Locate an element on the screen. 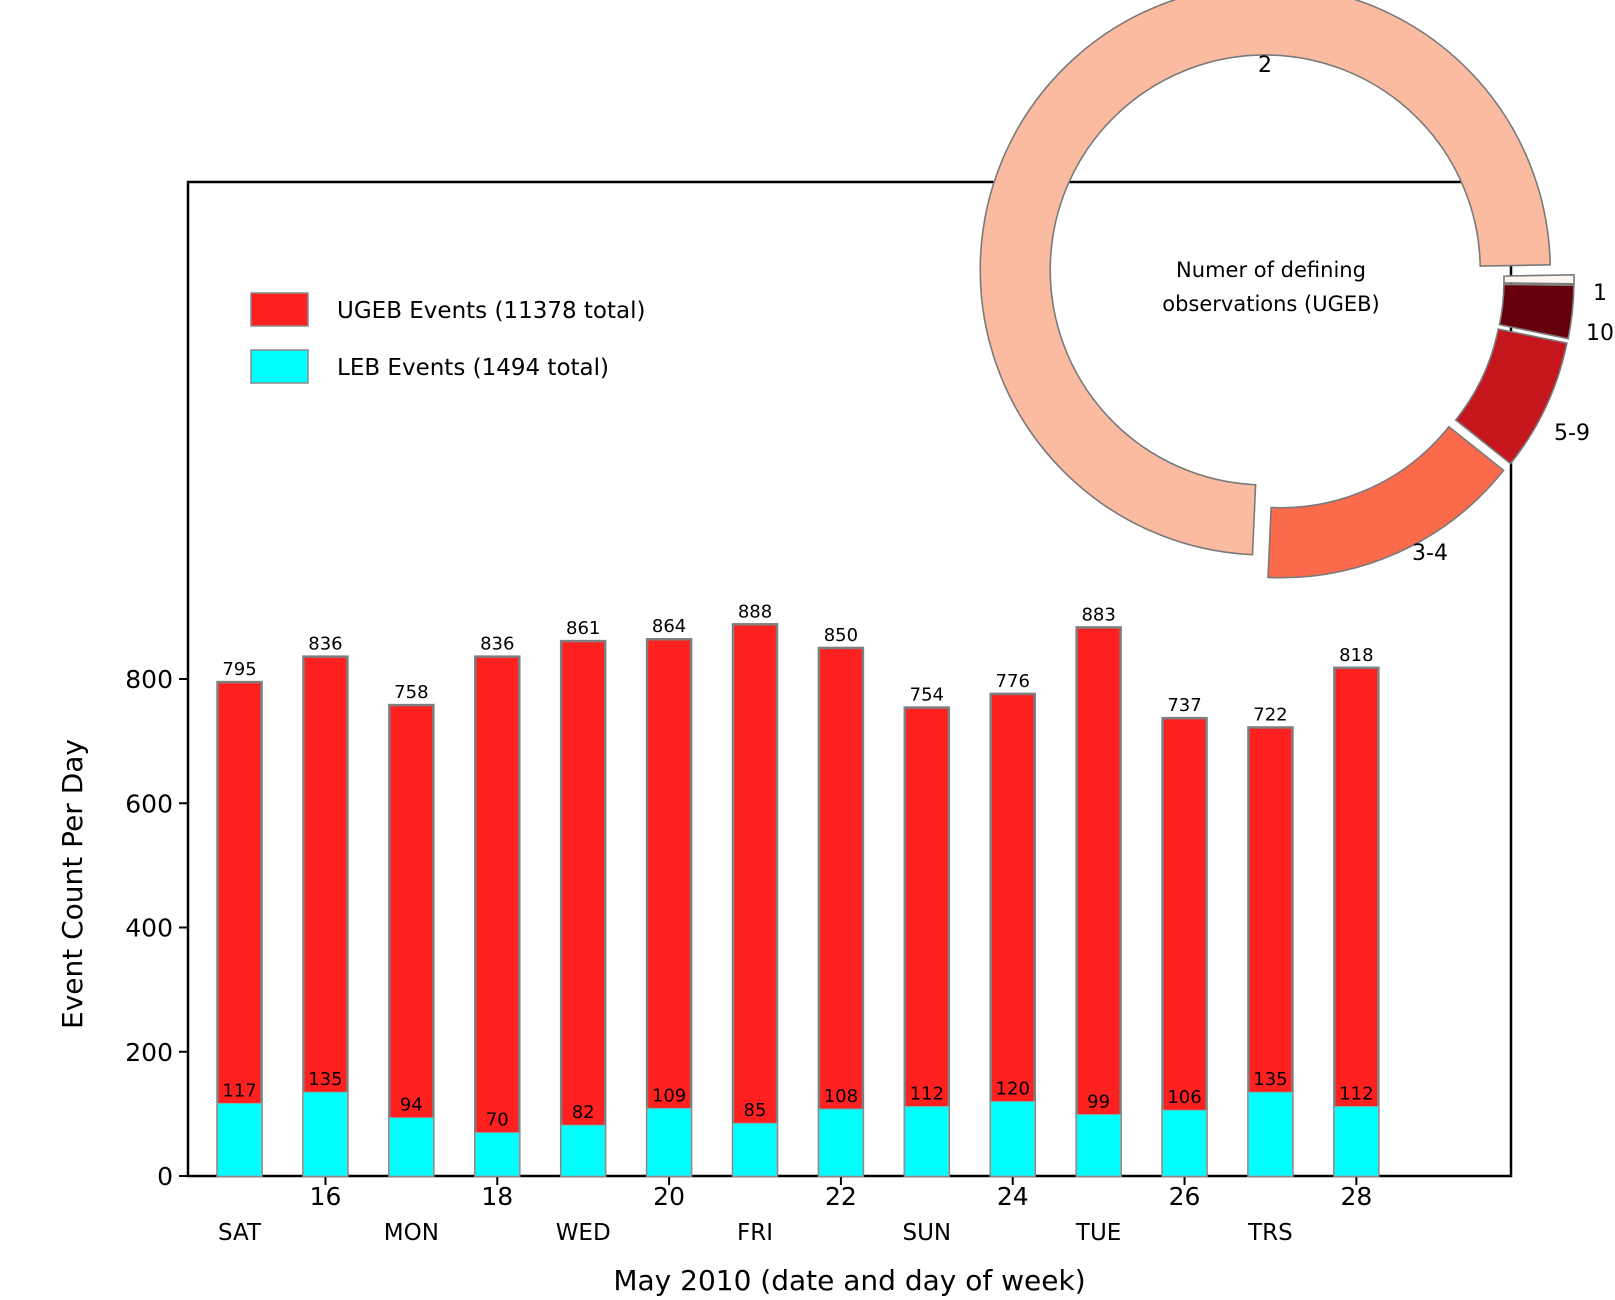 Image resolution: width=1615 pixels, height=1300 pixels. ugeb-value-label: 737 is located at coordinates (1184, 705).